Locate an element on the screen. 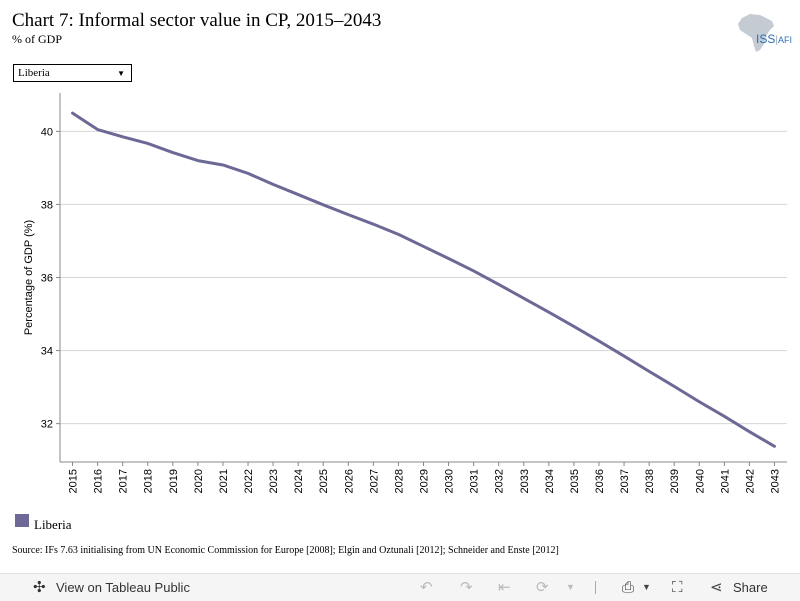 This screenshot has height=601, width=800. africa-map-icon is located at coordinates (756, 33).